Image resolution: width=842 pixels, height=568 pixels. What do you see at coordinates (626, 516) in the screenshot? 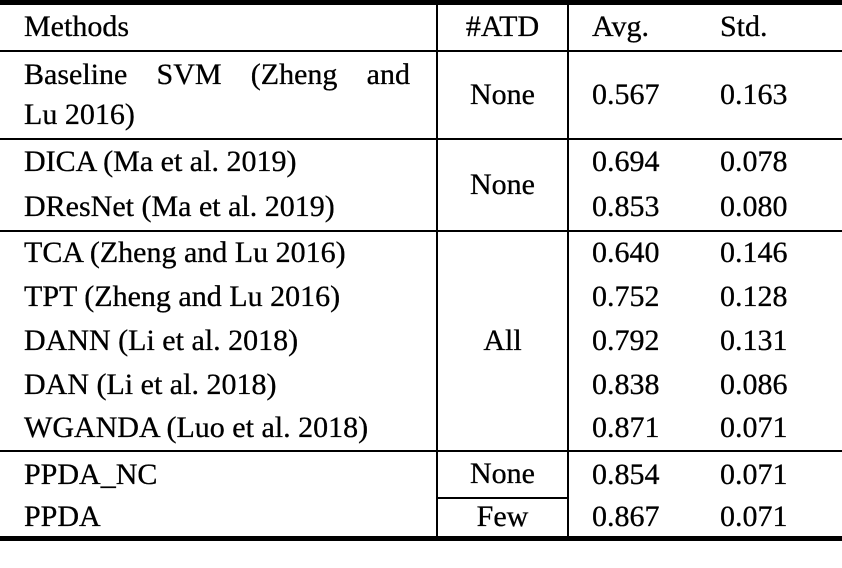
I see `avg-cell: 0.867` at bounding box center [626, 516].